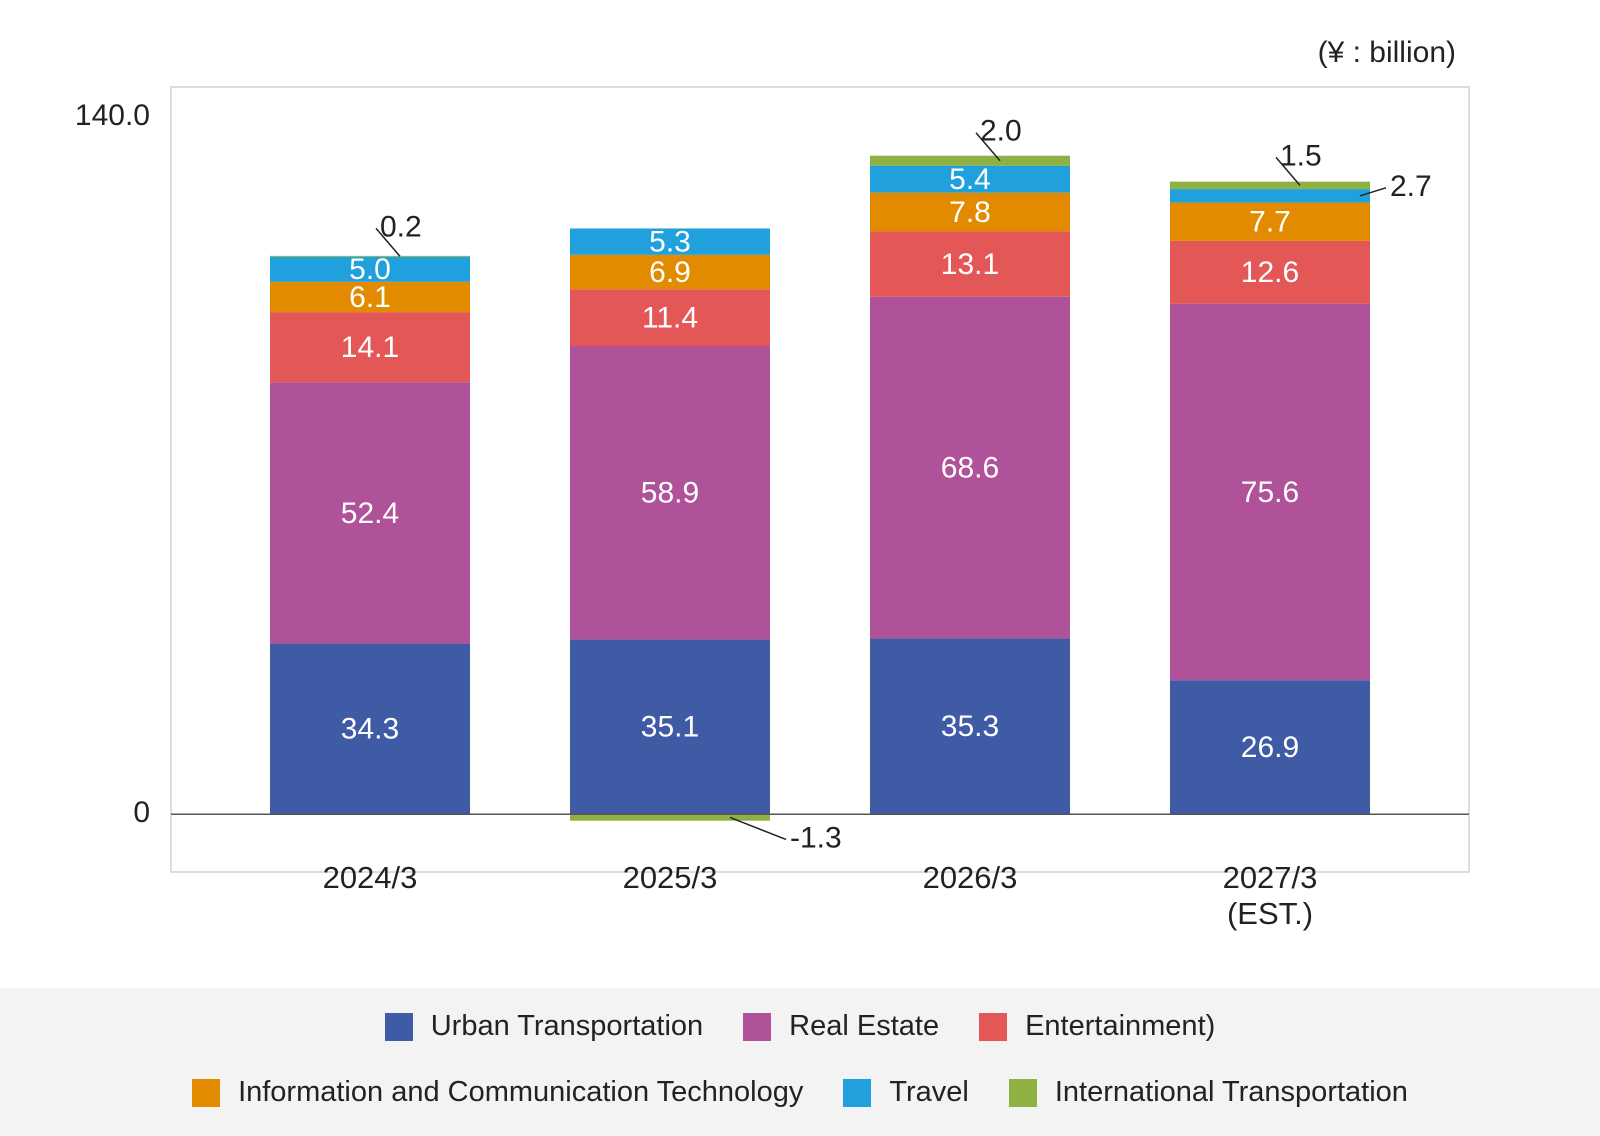 This screenshot has height=1136, width=1600. Describe the element at coordinates (401, 226) in the screenshot. I see `value-label: 0.2` at that location.